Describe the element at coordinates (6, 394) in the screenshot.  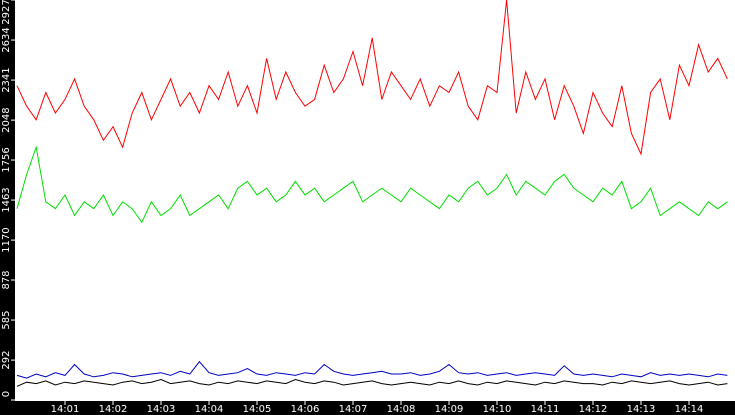
I see `y-tick-label: 0` at that location.